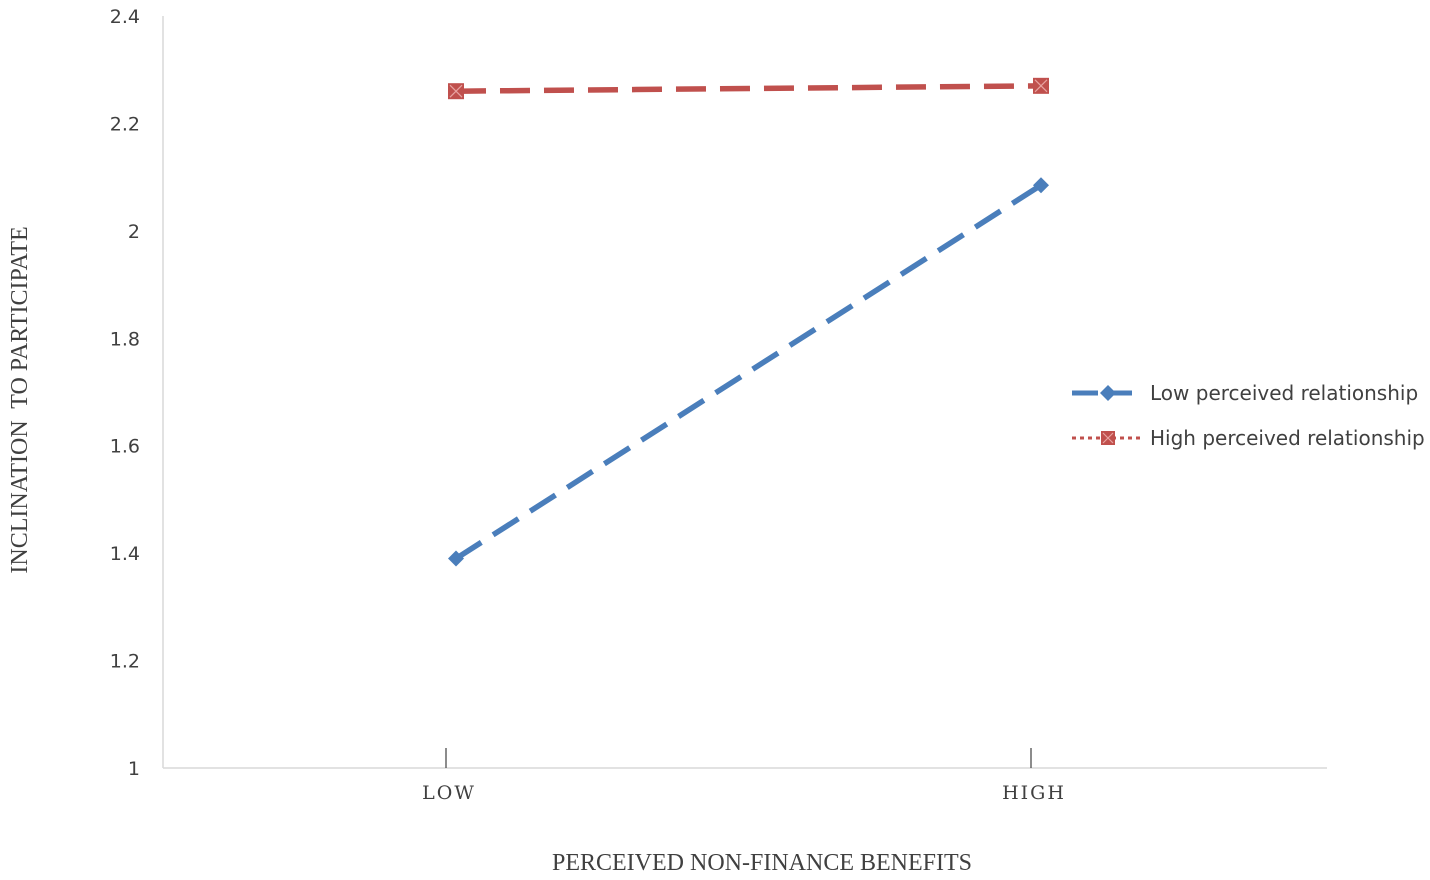  I want to click on legend-item: Low perceived relationship, so click(1245, 393).